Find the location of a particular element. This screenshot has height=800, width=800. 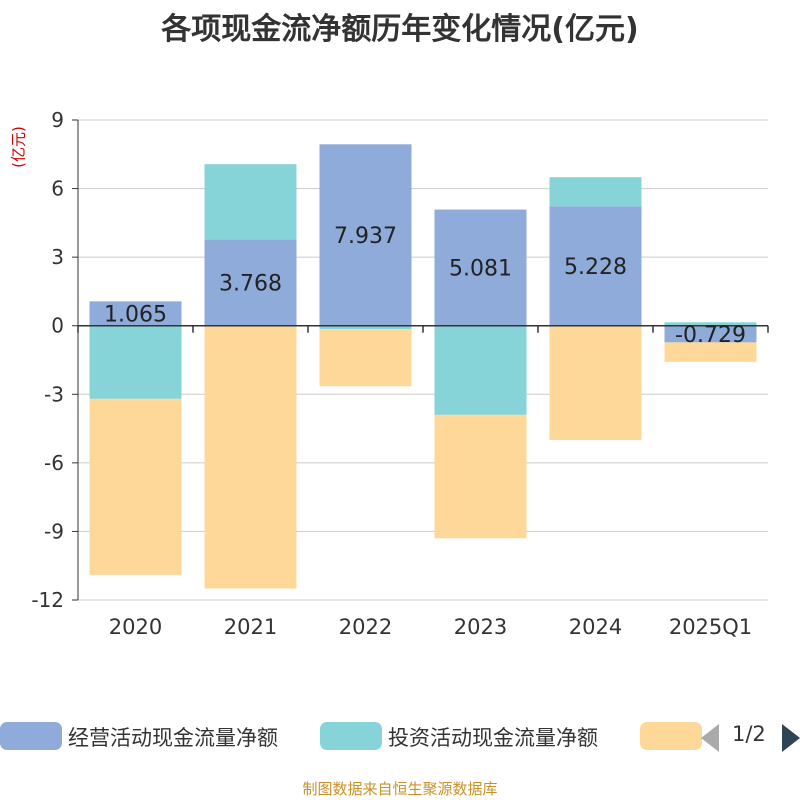

bar-operating-2022 is located at coordinates (365, 235).